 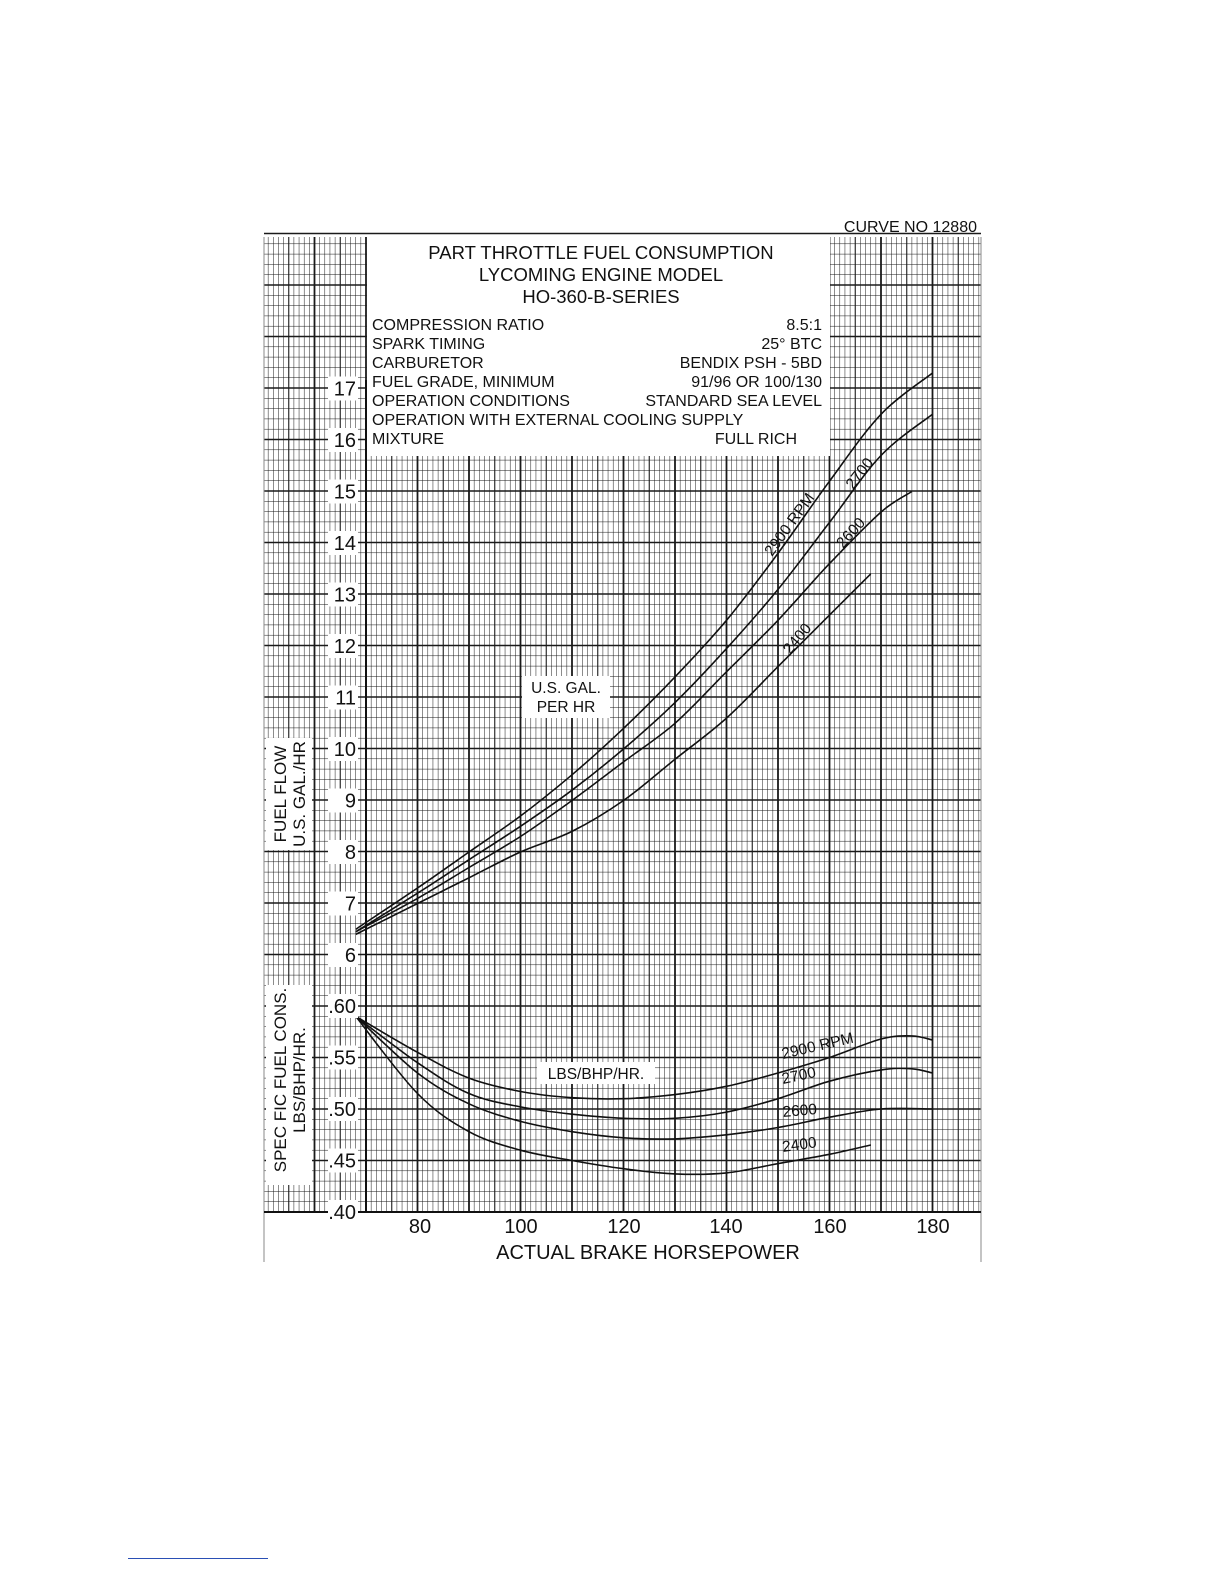 I want to click on fuel-flow-y-tick-label: 14, so click(x=345, y=544).